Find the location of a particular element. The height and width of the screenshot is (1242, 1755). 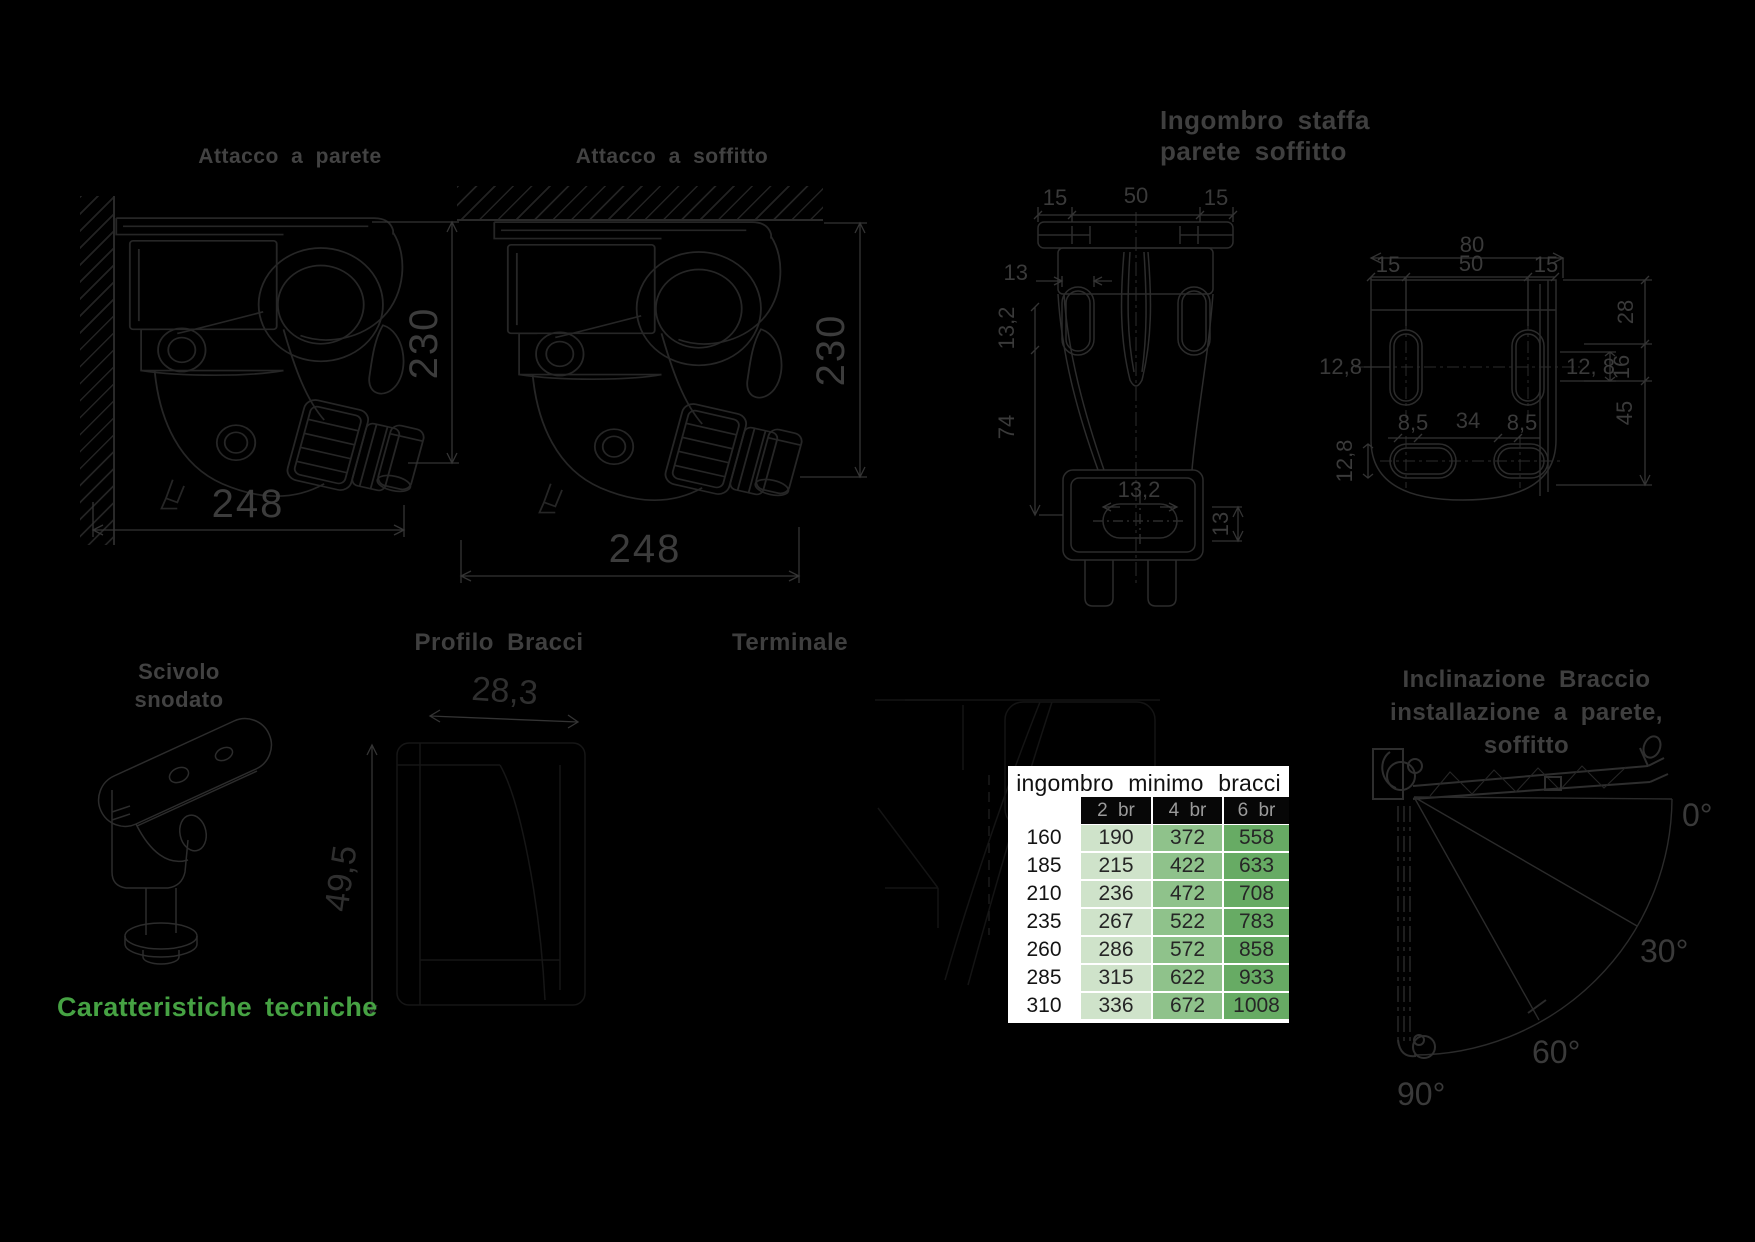

table-cell: 672 is located at coordinates (1187, 1006).